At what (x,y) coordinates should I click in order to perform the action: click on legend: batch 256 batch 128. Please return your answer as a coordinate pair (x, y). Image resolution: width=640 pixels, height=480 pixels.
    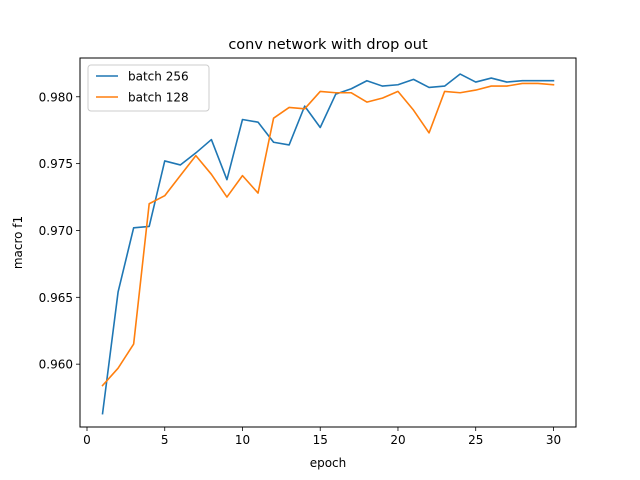
    Looking at the image, I should click on (148, 88).